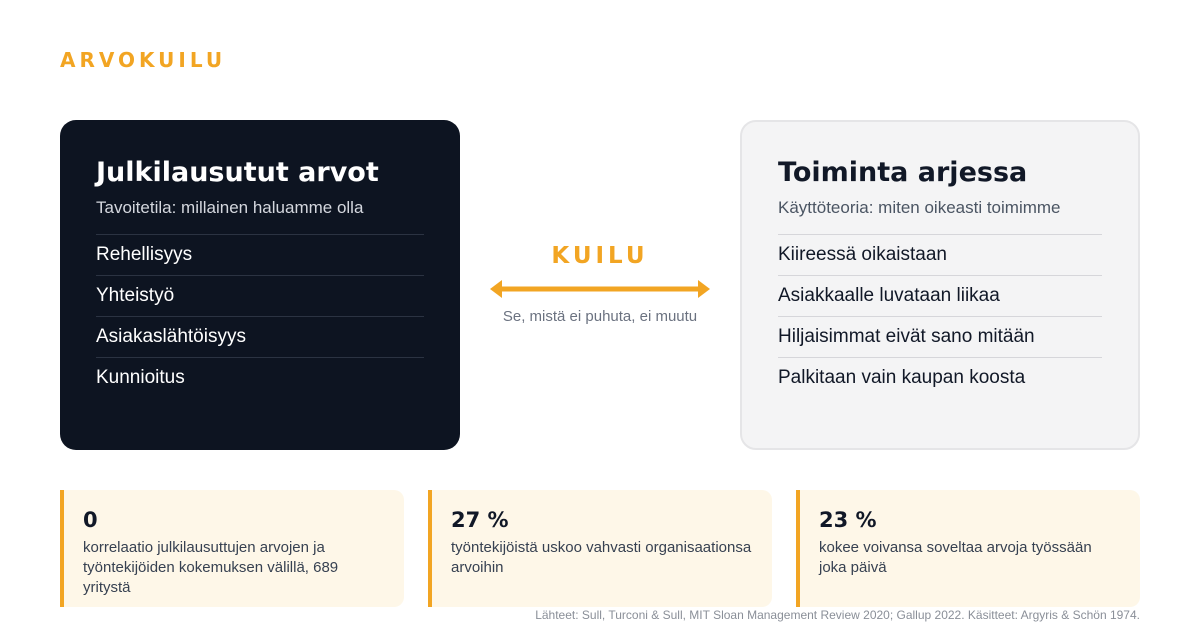 This screenshot has height=640, width=1200. Describe the element at coordinates (143, 60) in the screenshot. I see `page-eyebrow: ARVOKUILU` at that location.